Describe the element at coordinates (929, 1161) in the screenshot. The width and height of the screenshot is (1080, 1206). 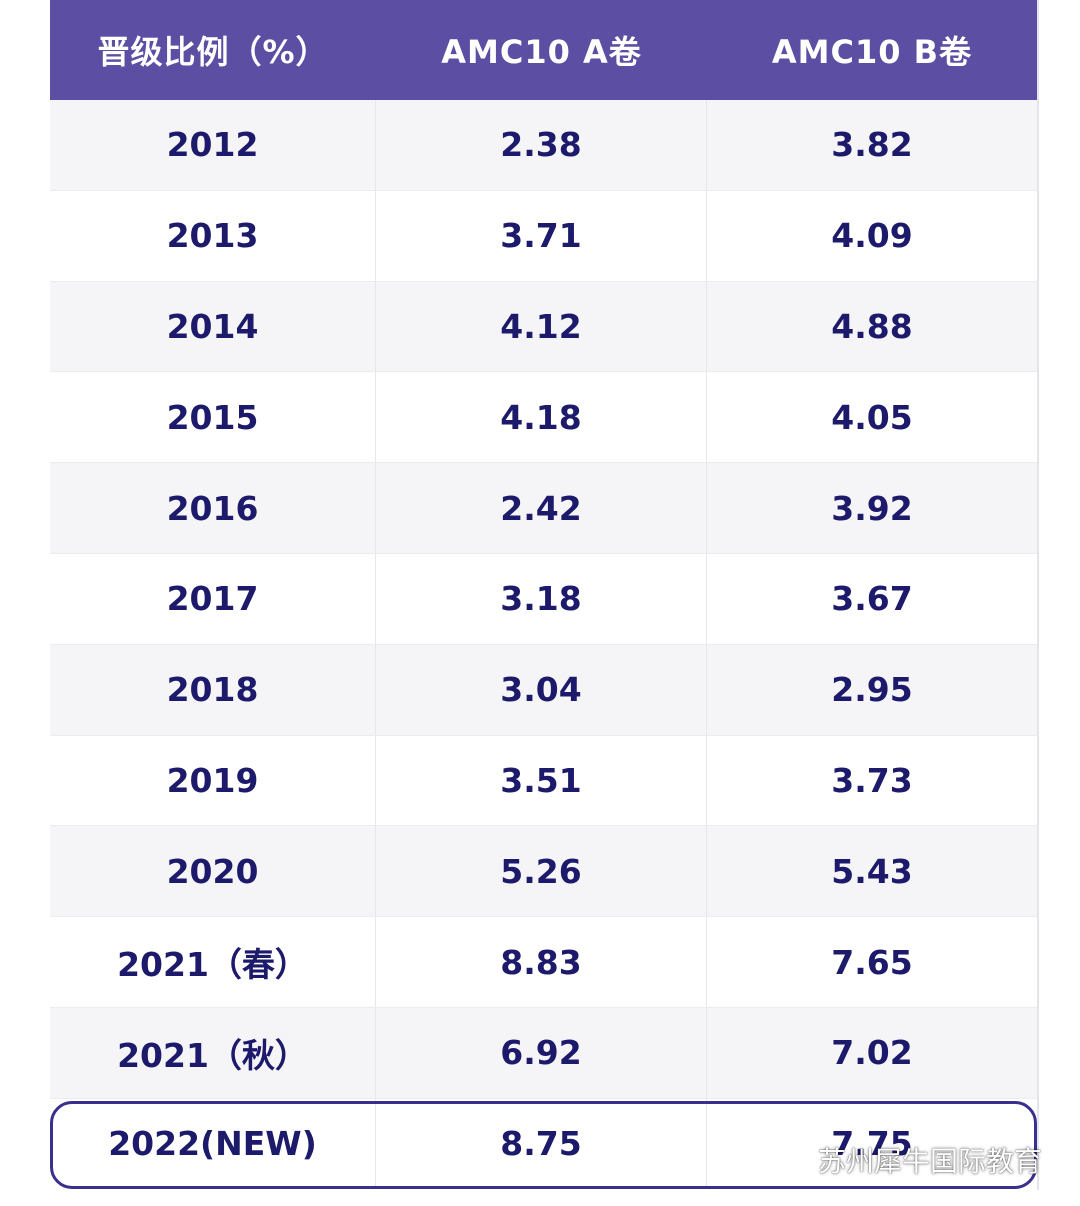
I see `watermark-text: 苏州犀牛国际教育` at that location.